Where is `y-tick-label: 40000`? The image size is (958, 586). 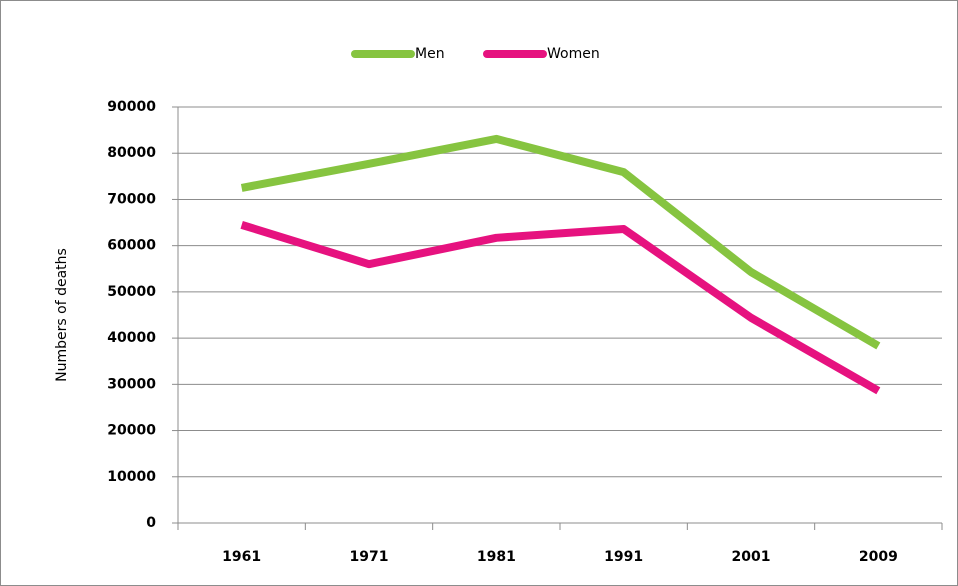
y-tick-label: 40000 is located at coordinates (131, 338).